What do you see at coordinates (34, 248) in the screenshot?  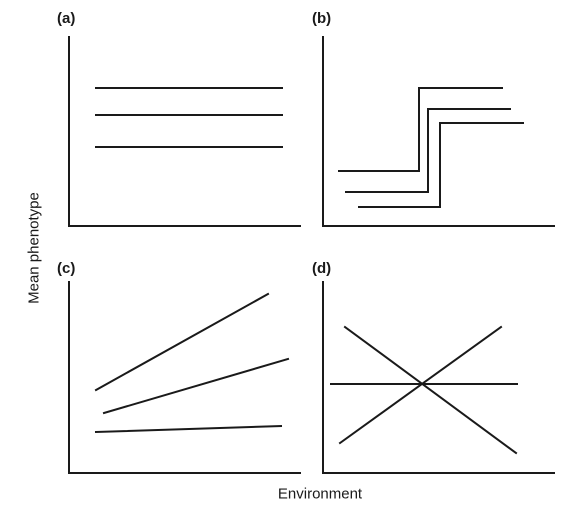 I see `y-axis-label: Mean phenotype` at bounding box center [34, 248].